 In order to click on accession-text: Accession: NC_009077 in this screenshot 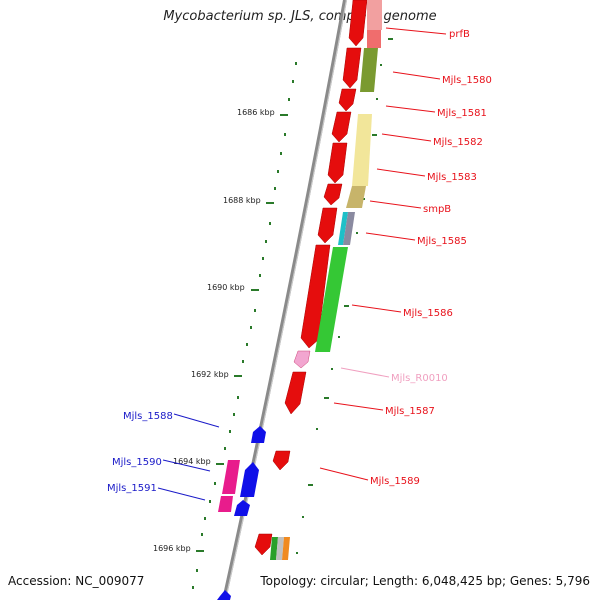, I will do `click(76, 581)`.